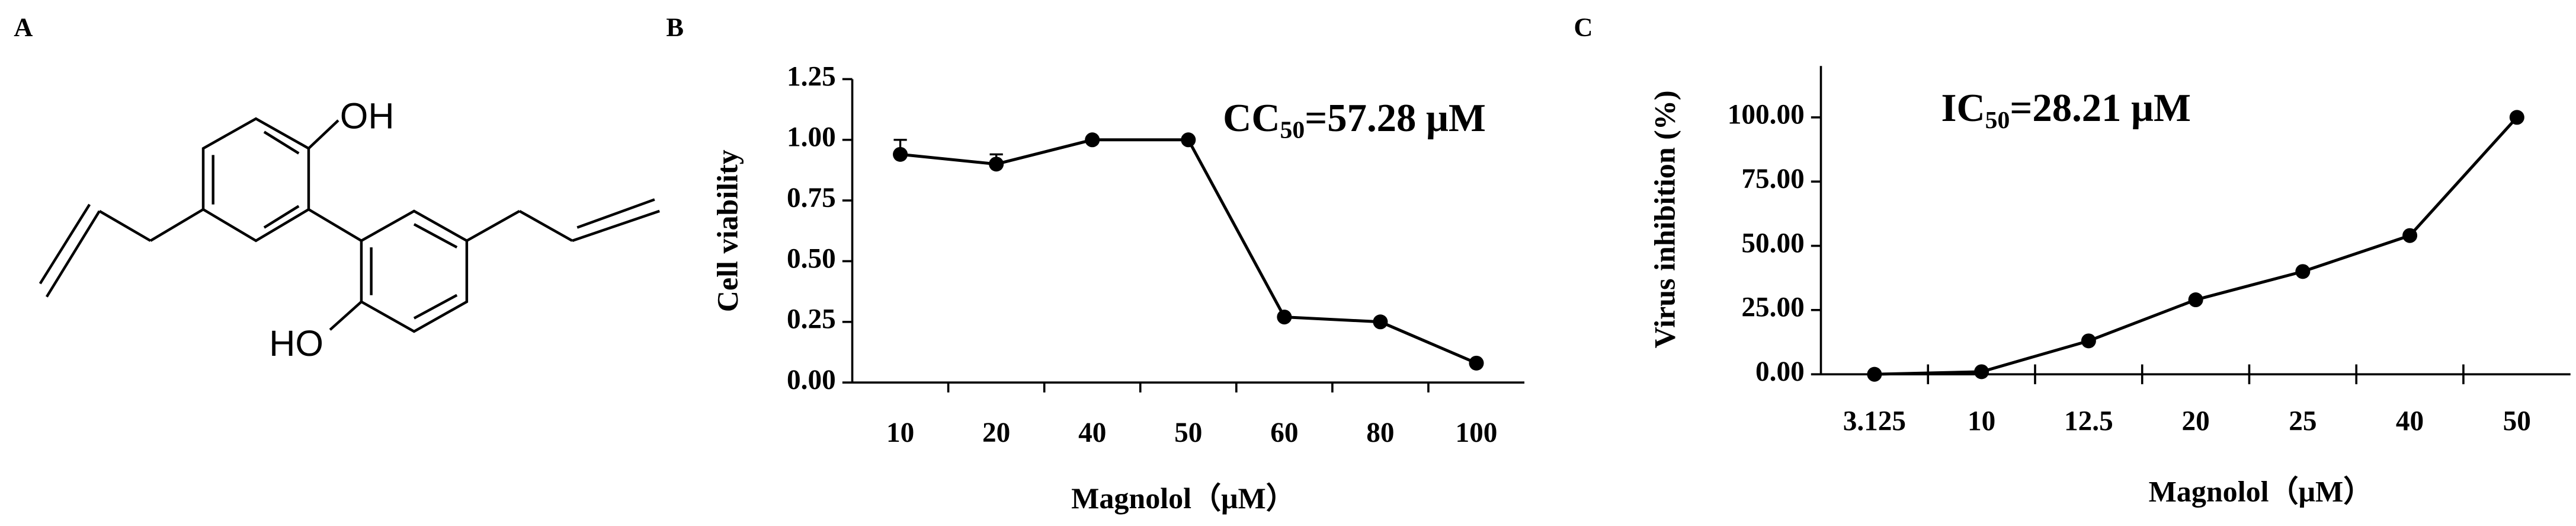 Image resolution: width=2576 pixels, height=526 pixels. I want to click on x-tick-label: 25, so click(2303, 421).